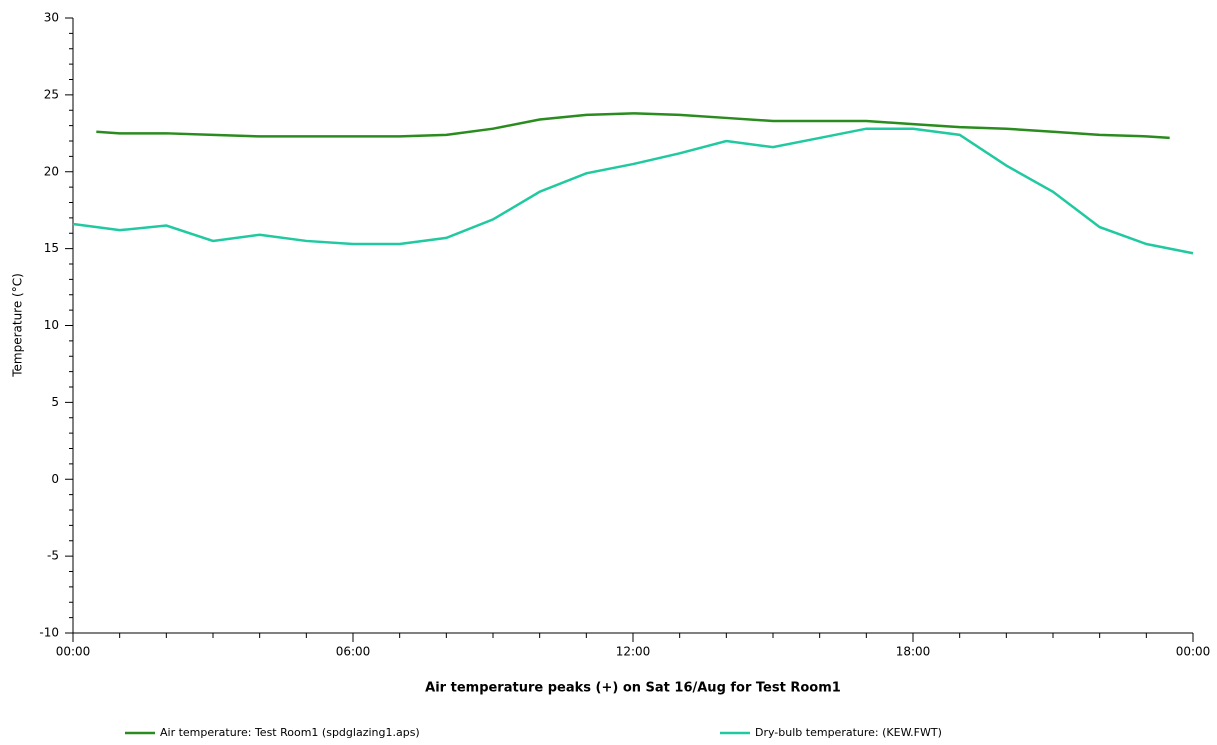 The width and height of the screenshot is (1217, 745). I want to click on y-tick-label: 15, so click(51, 248).